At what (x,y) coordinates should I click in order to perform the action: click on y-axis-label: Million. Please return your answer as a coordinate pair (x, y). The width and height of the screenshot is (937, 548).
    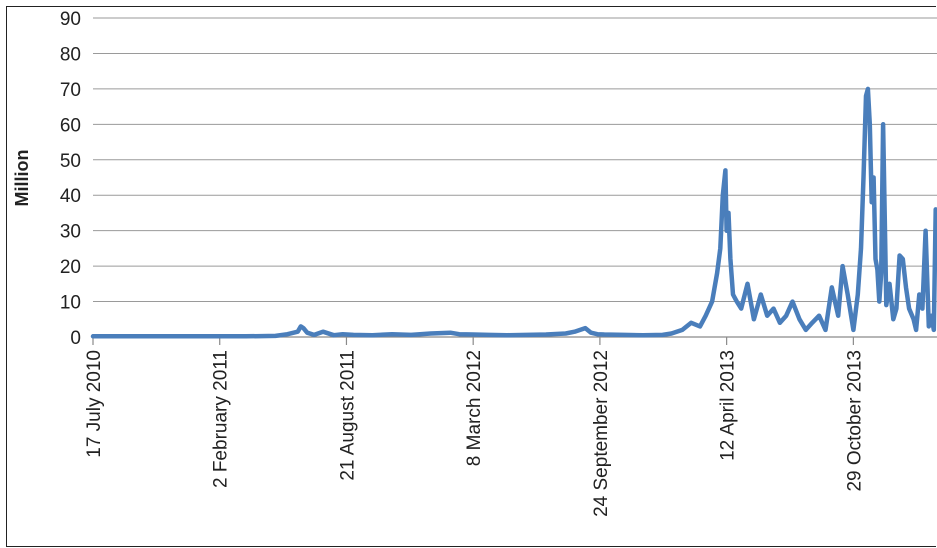
    Looking at the image, I should click on (22, 178).